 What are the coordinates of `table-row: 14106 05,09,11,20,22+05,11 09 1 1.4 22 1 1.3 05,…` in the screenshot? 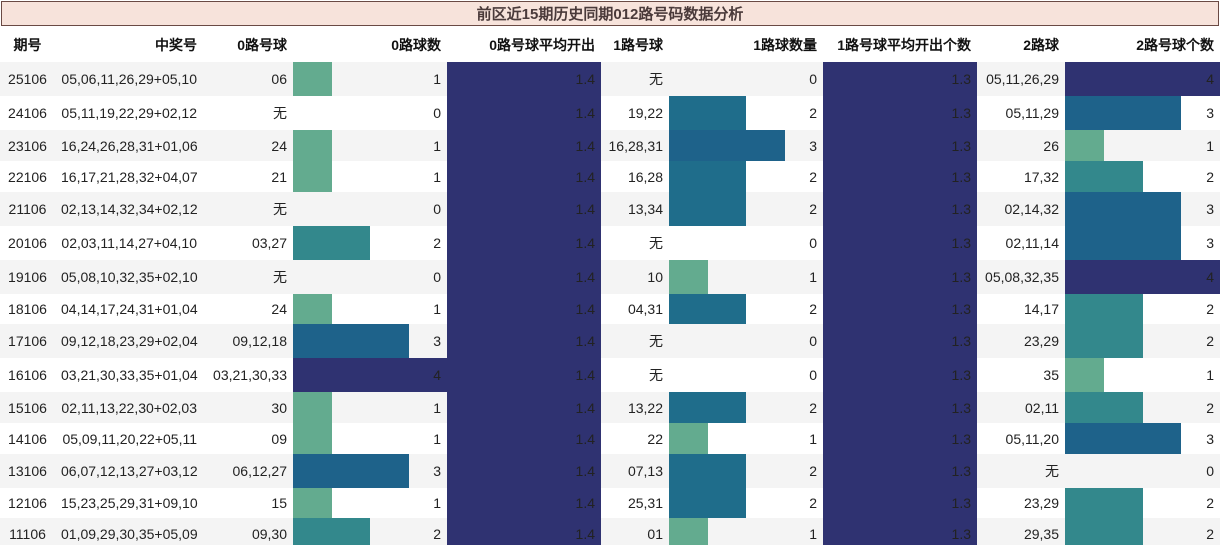 It's located at (610, 438).